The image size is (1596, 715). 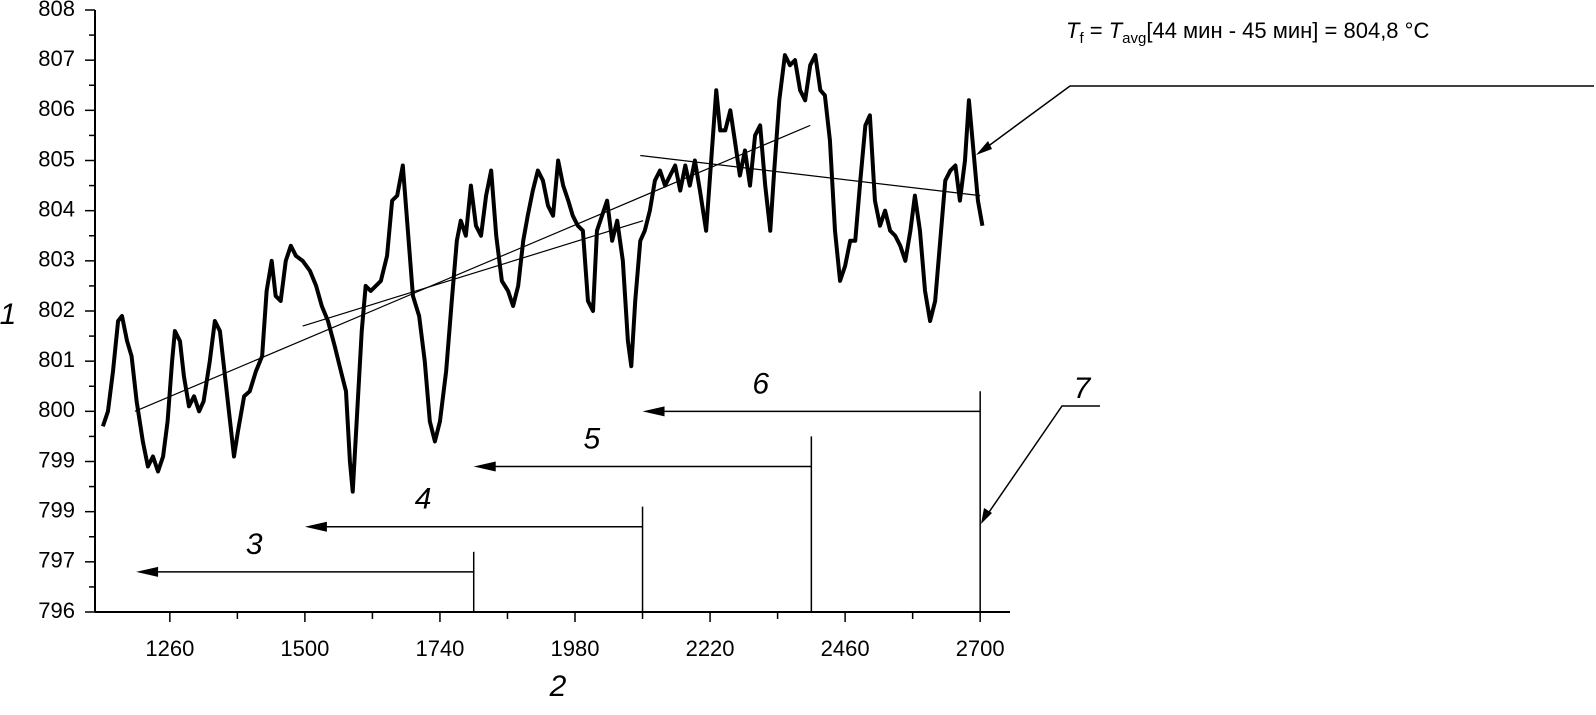 What do you see at coordinates (423, 499) in the screenshot?
I see `interval-label: 4` at bounding box center [423, 499].